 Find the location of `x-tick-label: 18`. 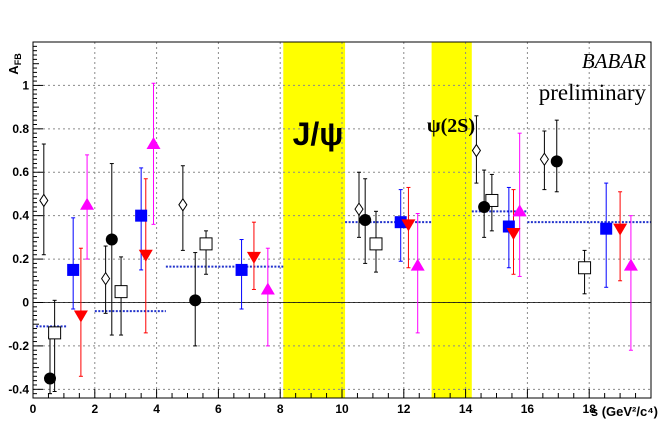

x-tick-label: 18 is located at coordinates (590, 409).